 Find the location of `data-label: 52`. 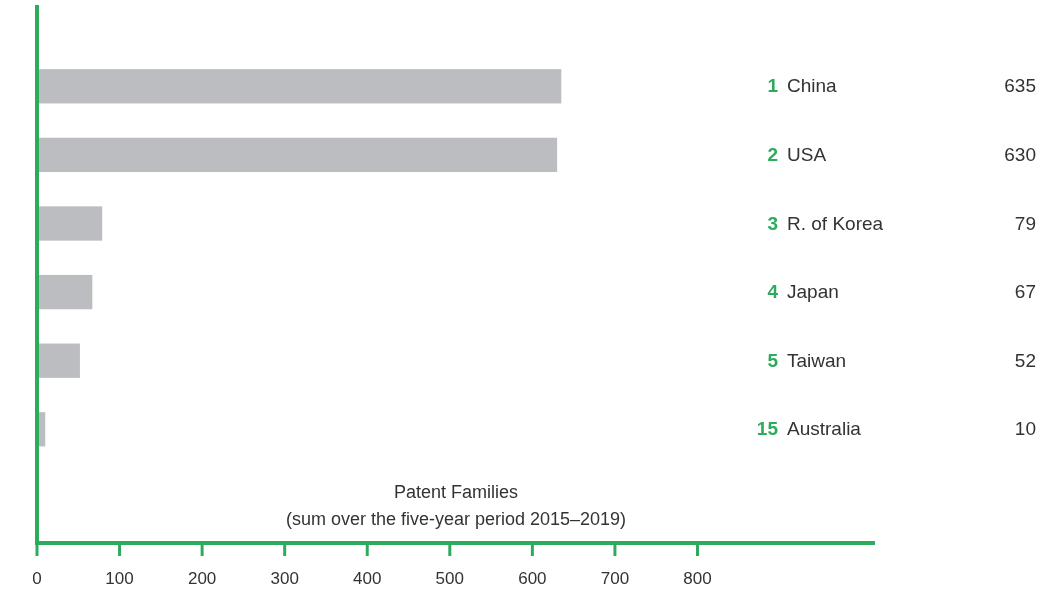

data-label: 52 is located at coordinates (1025, 360).